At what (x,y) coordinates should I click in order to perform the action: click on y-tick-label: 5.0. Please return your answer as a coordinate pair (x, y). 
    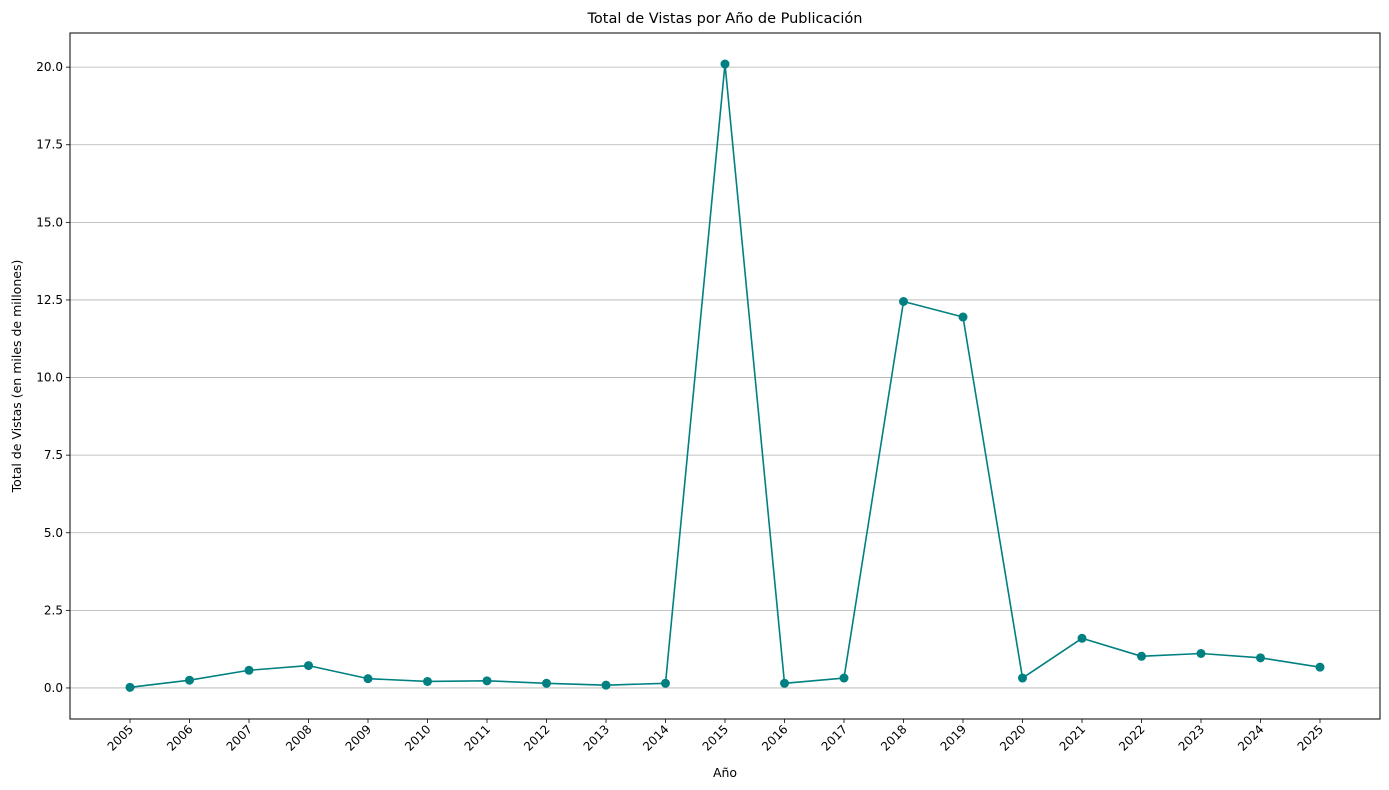
    Looking at the image, I should click on (53, 533).